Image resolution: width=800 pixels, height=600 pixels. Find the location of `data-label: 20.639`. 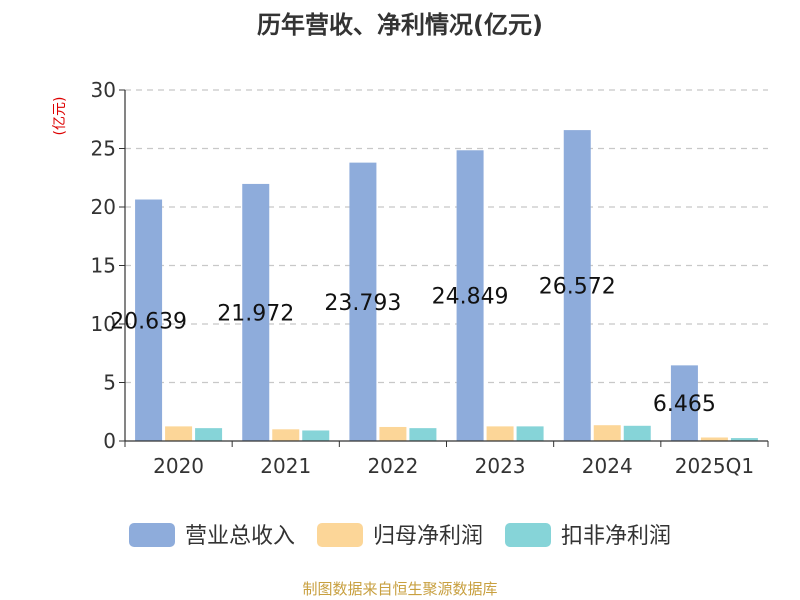

data-label: 20.639 is located at coordinates (148, 321).